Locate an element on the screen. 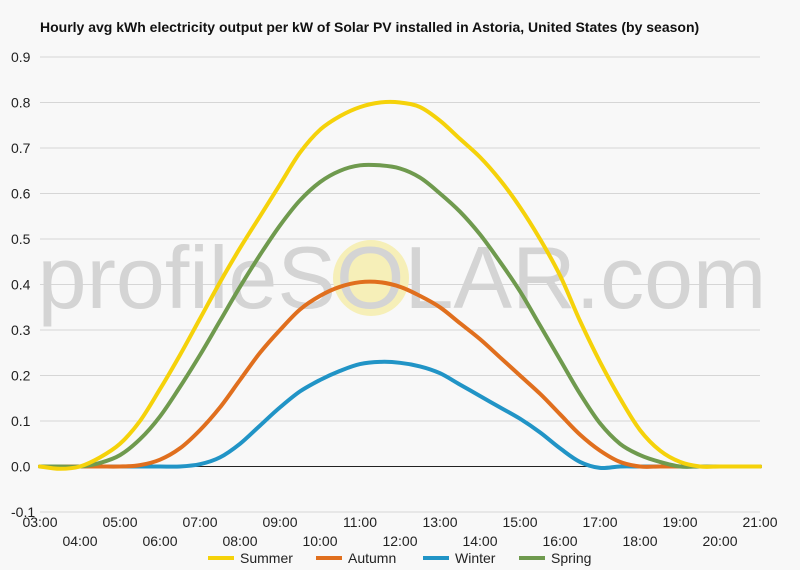 The image size is (800, 570). y-tick-label: 0.1 is located at coordinates (21, 421).